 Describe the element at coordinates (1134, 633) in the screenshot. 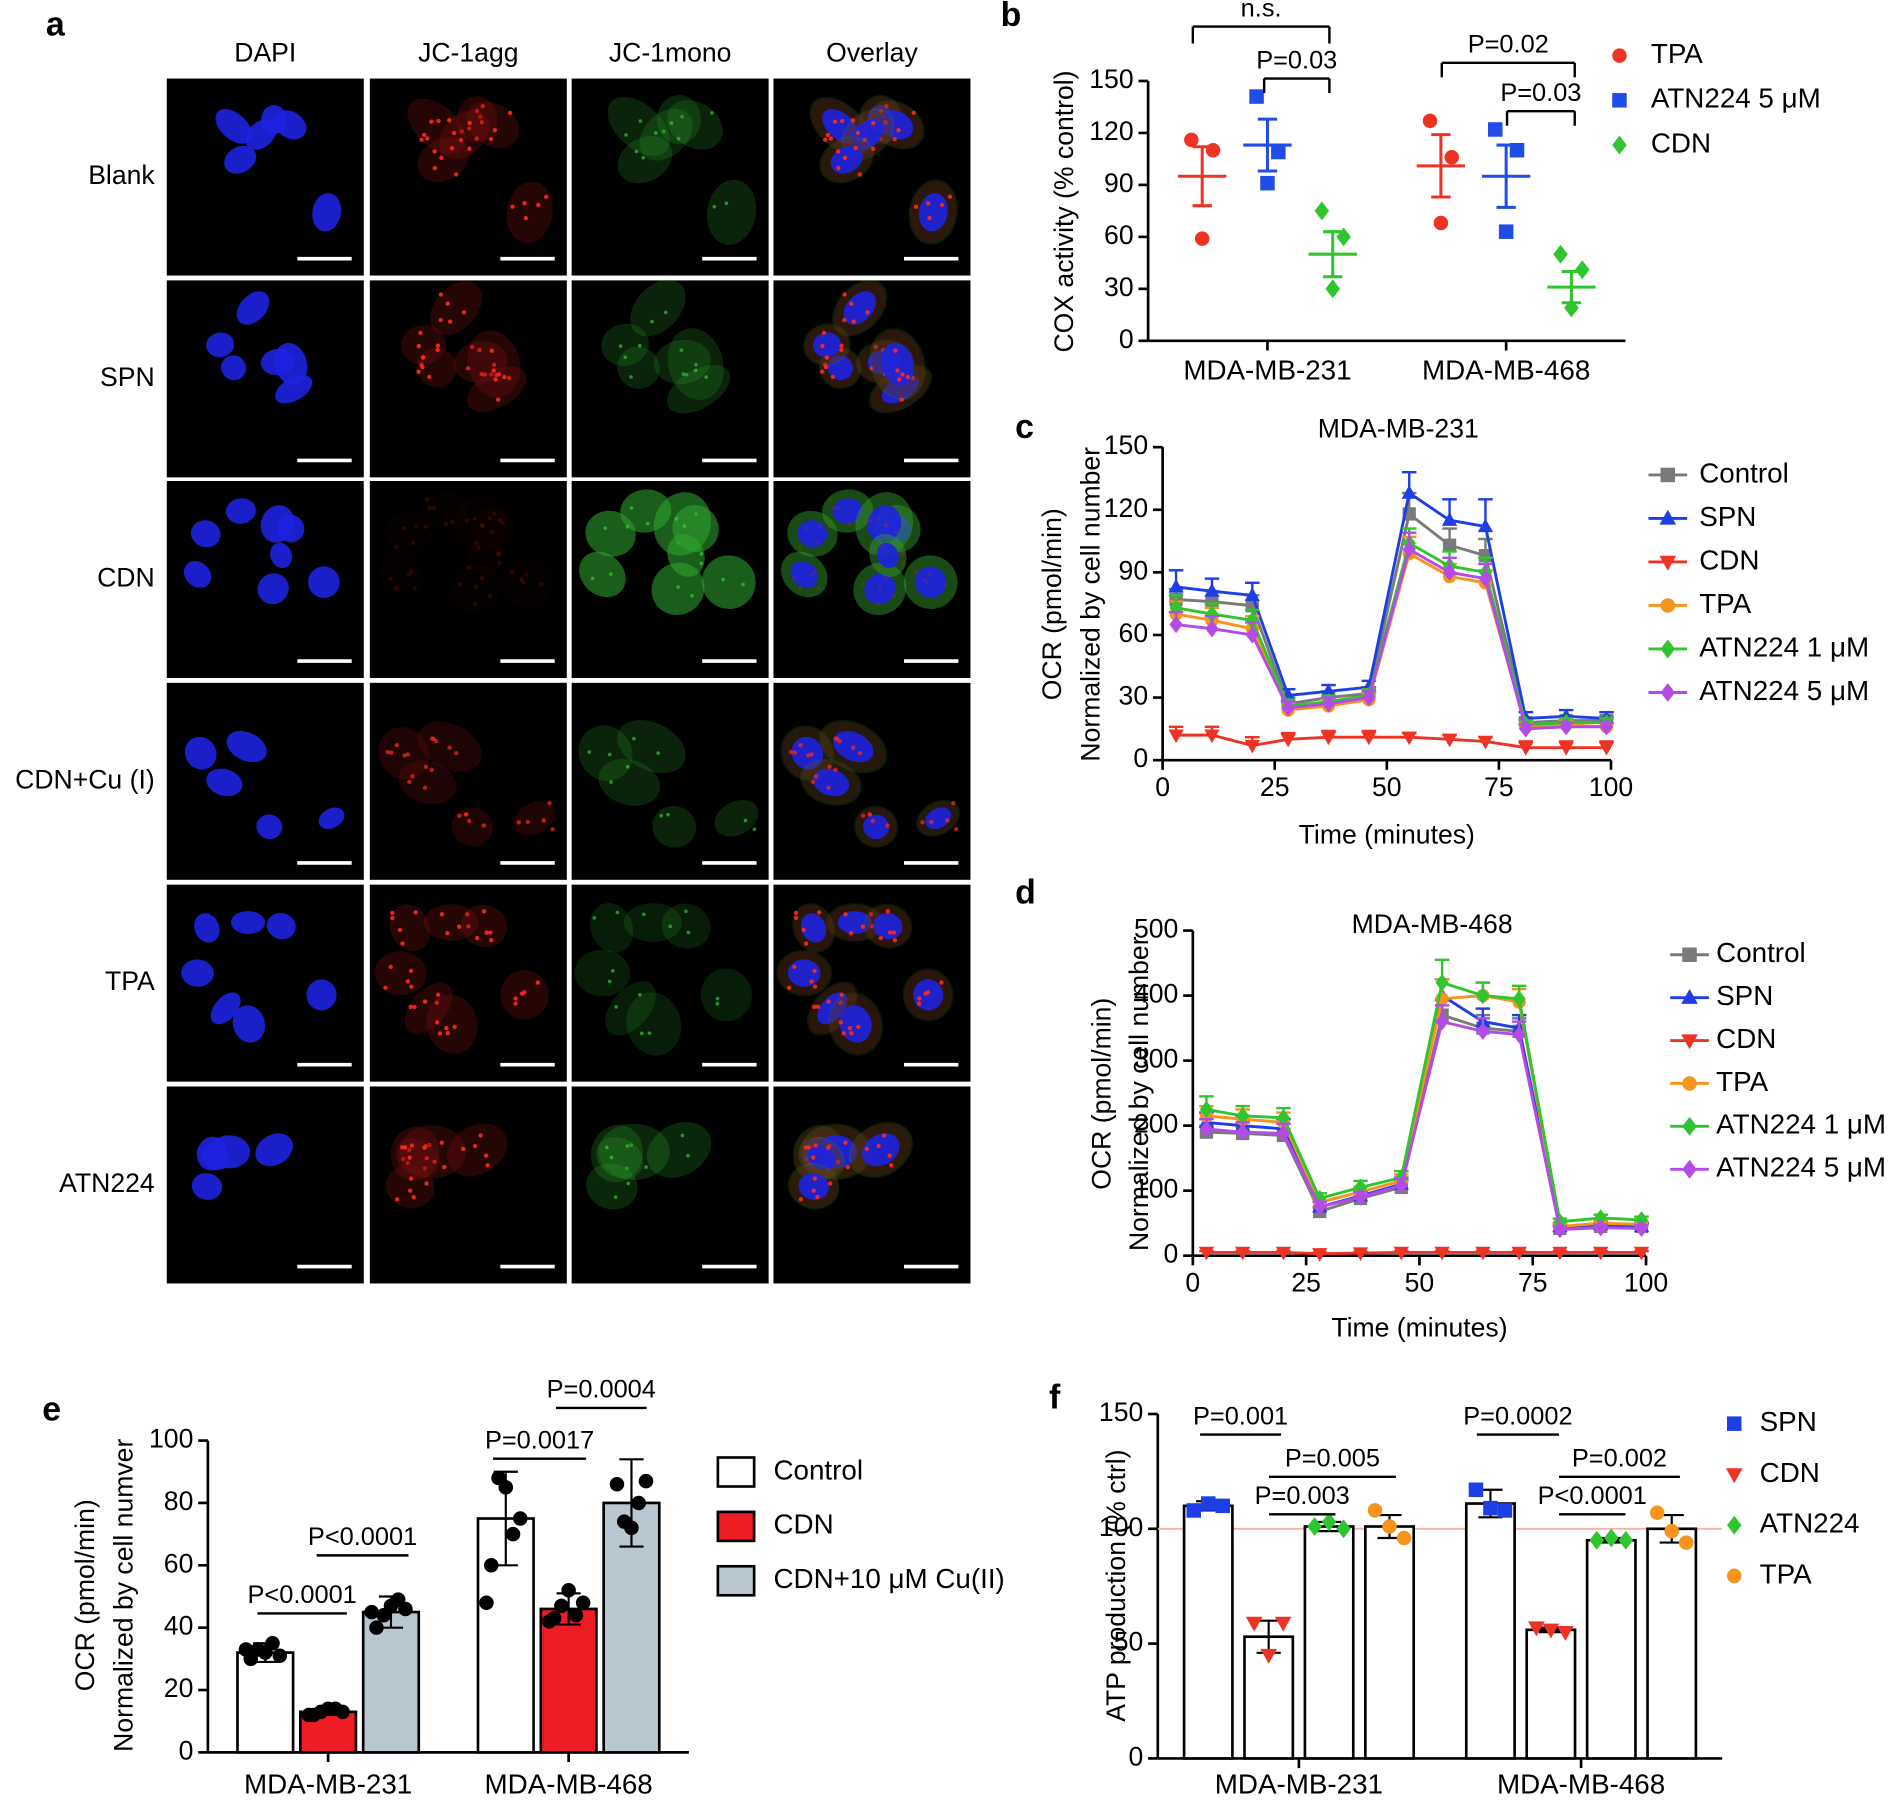

I see `y-tick-label: 60` at that location.